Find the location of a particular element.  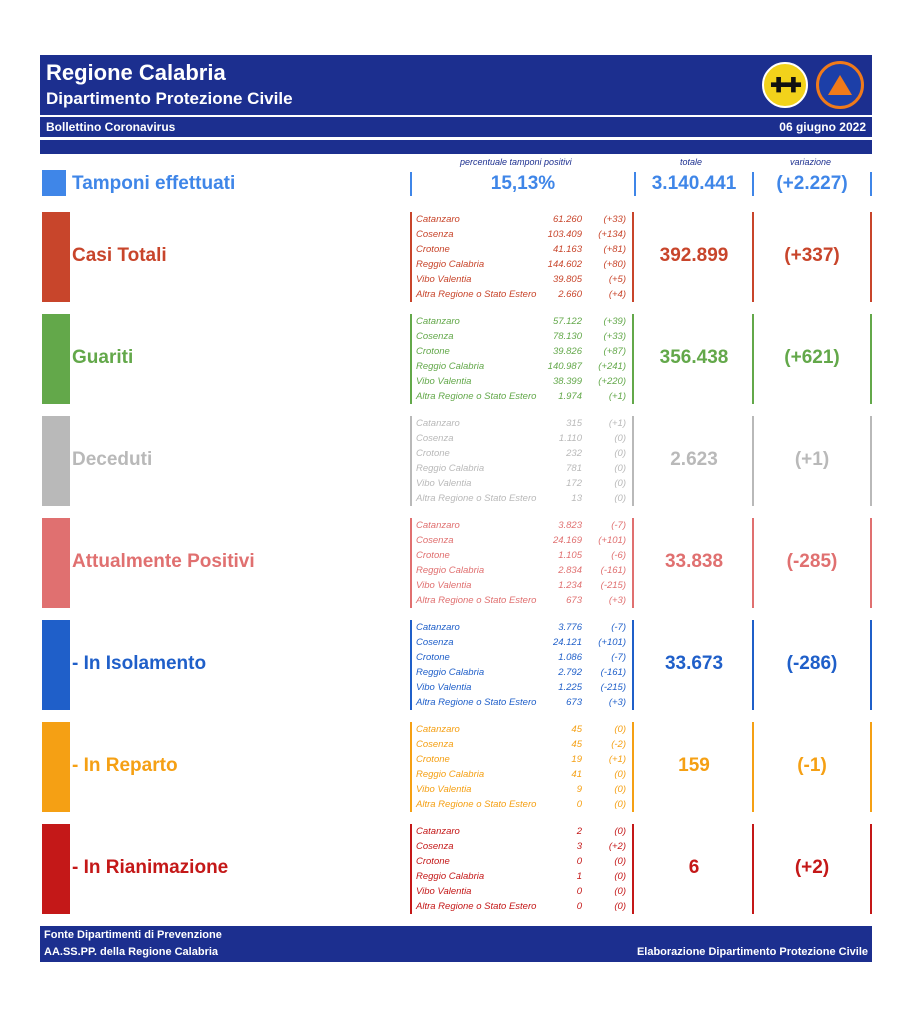

province-row: Crotone 1.086 (-7) is located at coordinates (522, 657).